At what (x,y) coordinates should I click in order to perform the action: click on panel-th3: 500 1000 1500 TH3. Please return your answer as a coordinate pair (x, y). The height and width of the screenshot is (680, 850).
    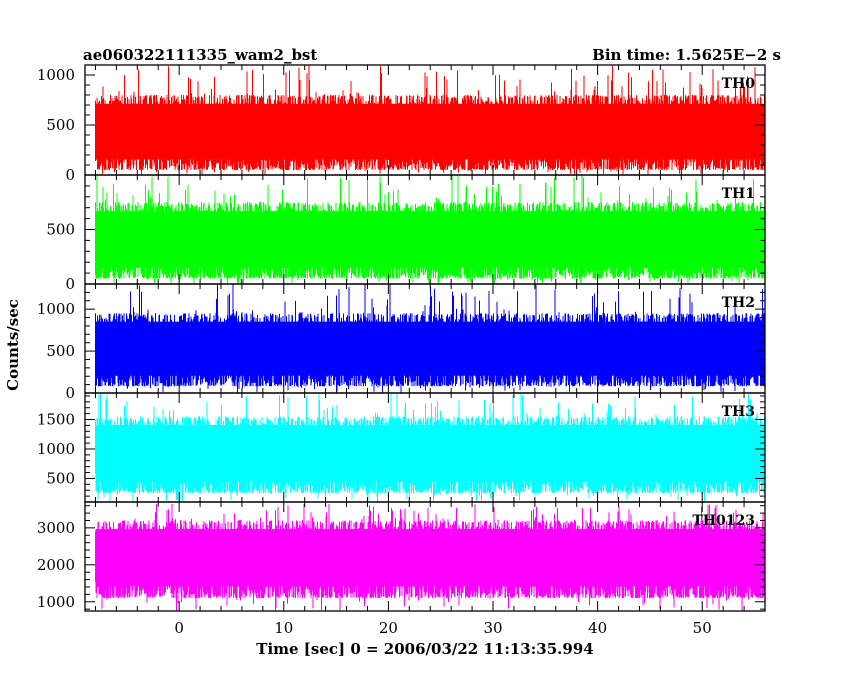
    Looking at the image, I should click on (401, 447).